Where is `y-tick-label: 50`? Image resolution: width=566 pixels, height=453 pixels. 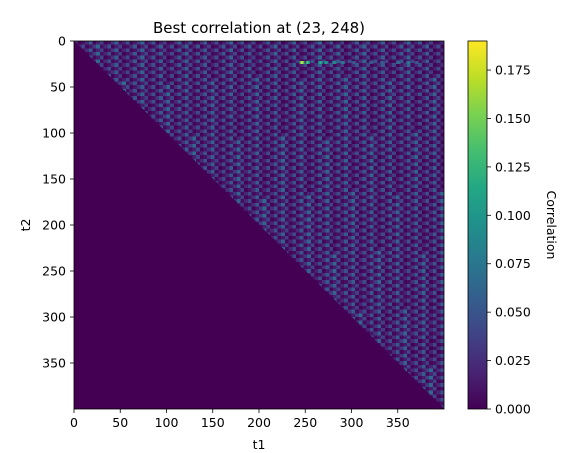 y-tick-label: 50 is located at coordinates (58, 87).